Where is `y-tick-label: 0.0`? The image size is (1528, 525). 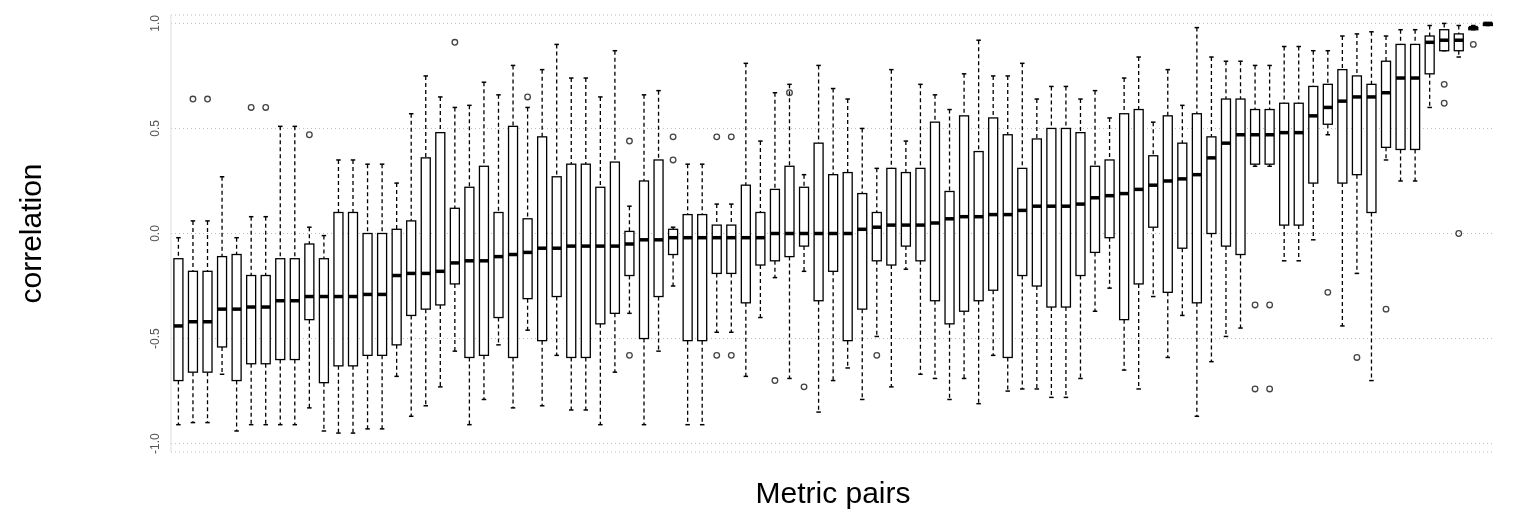
y-tick-label: 0.0 is located at coordinates (155, 233).